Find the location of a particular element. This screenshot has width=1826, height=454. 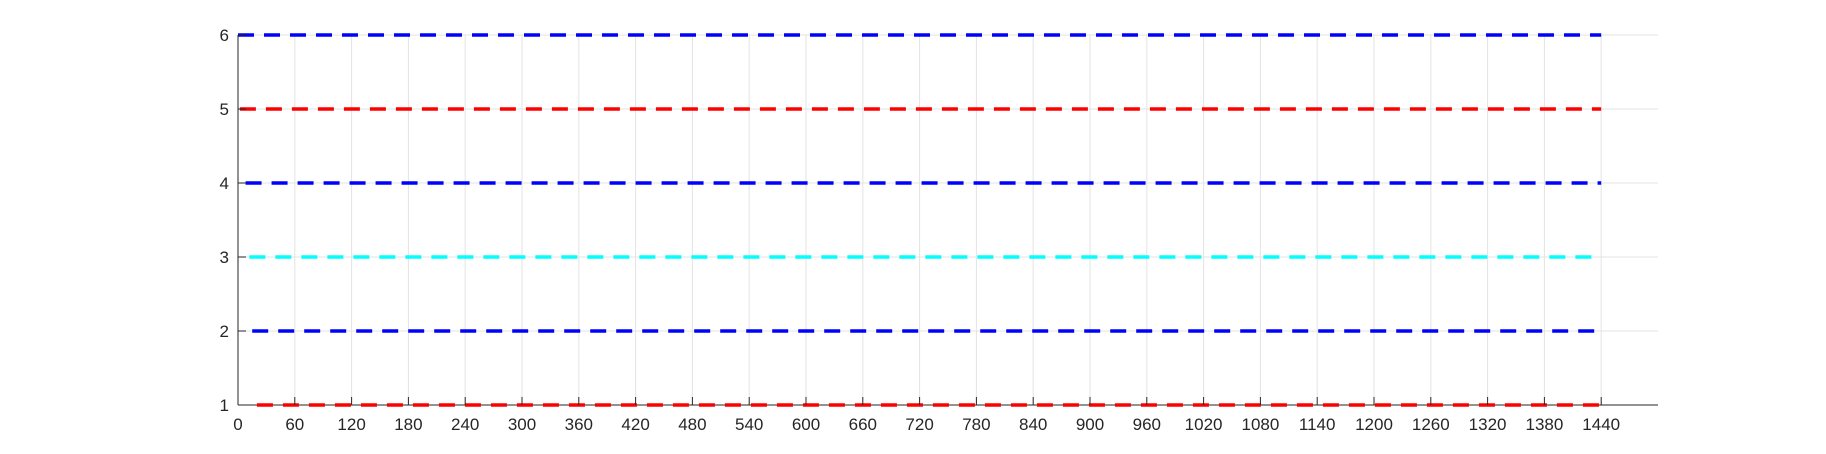

x-tick-label: 1080 is located at coordinates (1260, 424).